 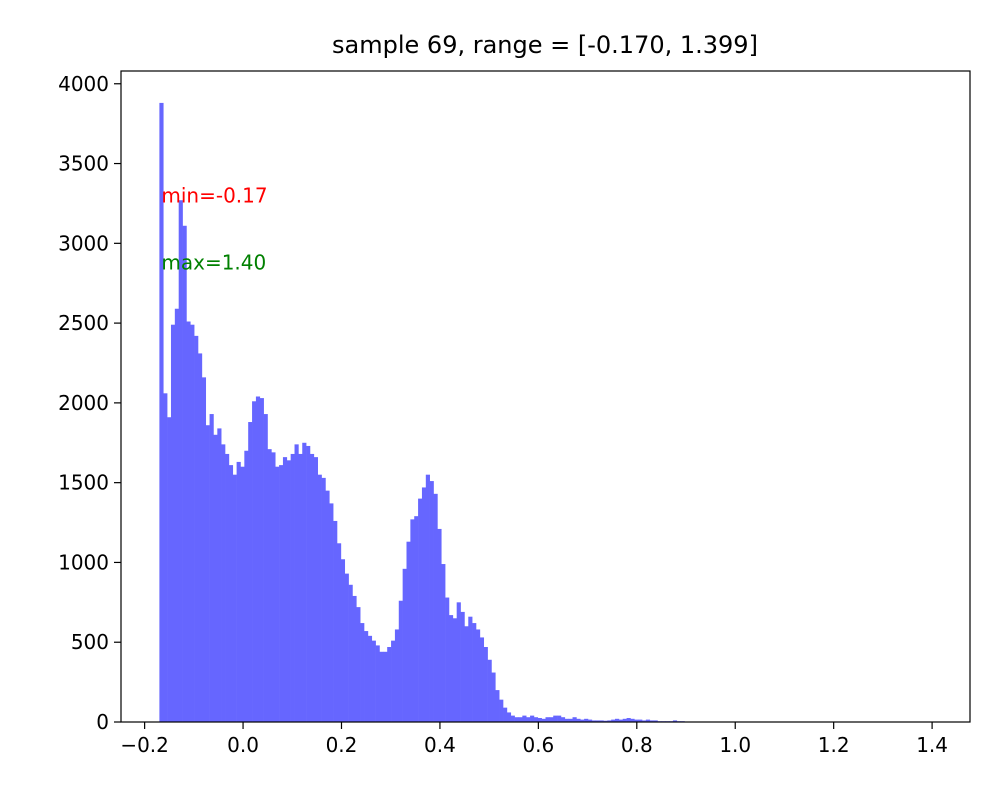 I want to click on y-tick-label: 1000, so click(x=83, y=562).